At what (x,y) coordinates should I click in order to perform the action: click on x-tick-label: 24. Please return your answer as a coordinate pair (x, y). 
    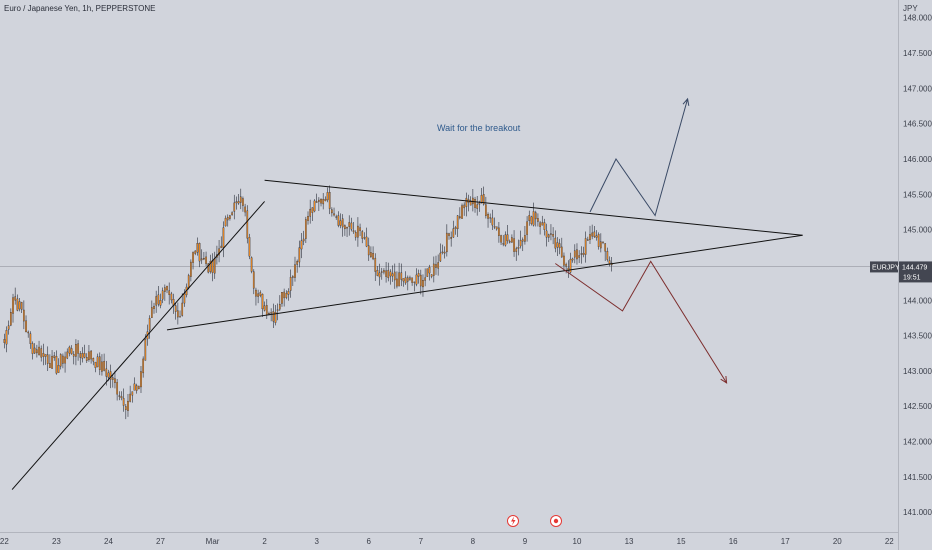
    Looking at the image, I should click on (108, 541).